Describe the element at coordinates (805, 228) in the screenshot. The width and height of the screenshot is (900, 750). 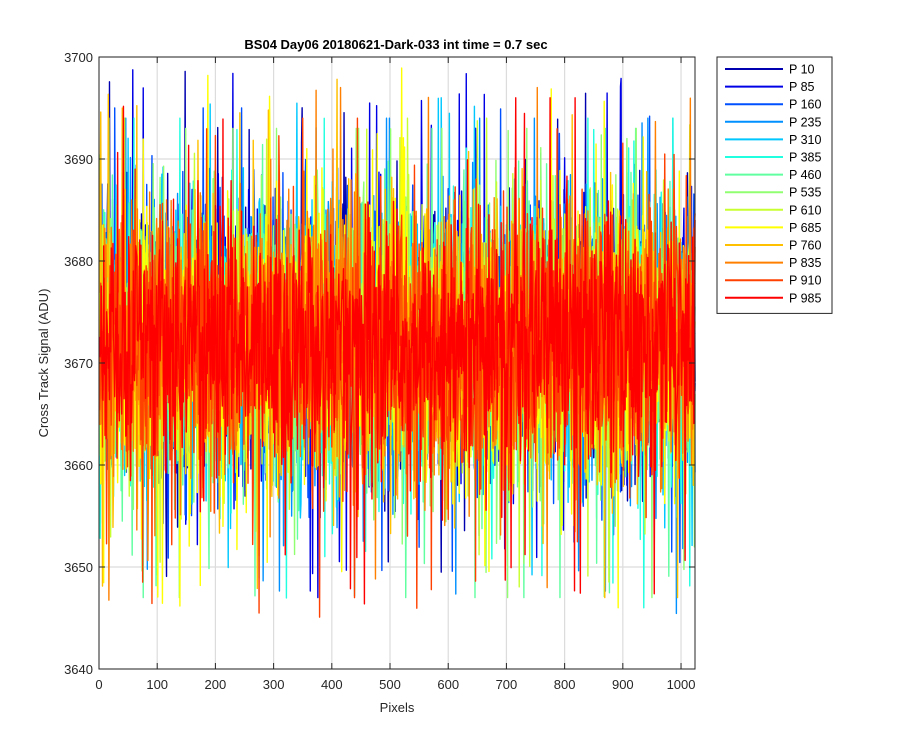
I see `legend-label: P 685` at that location.